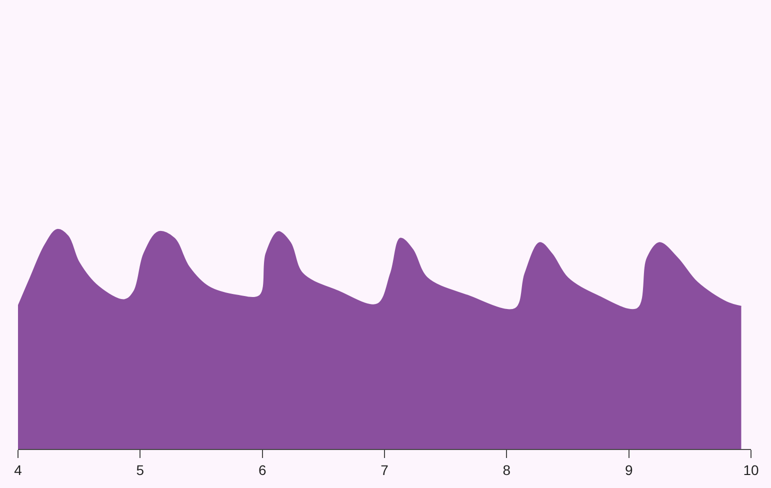 Image resolution: width=771 pixels, height=488 pixels. Describe the element at coordinates (628, 470) in the screenshot. I see `x-tick-label: 9` at that location.